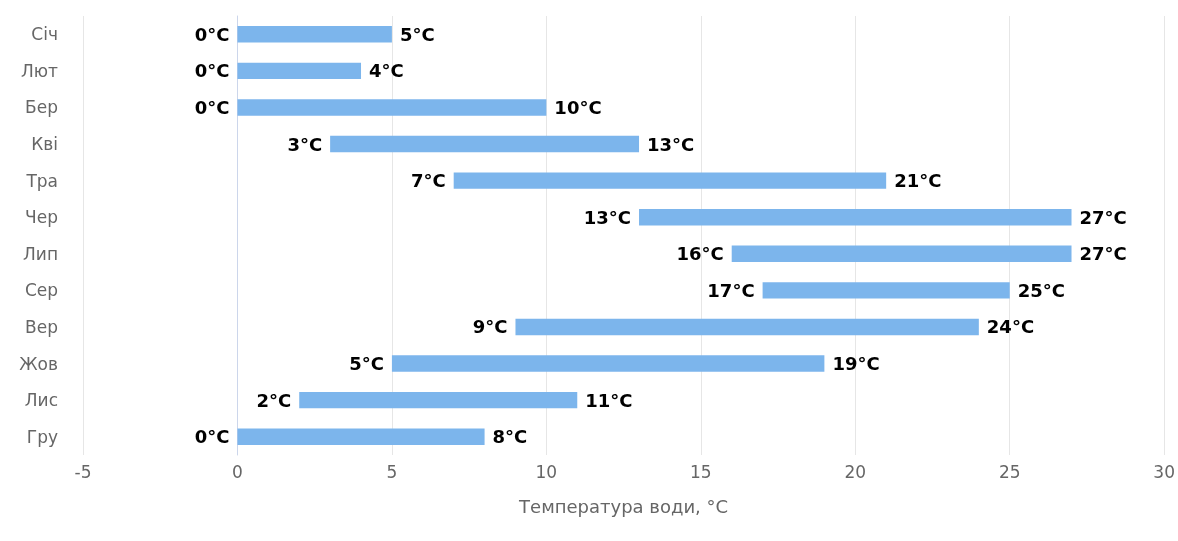  What do you see at coordinates (609, 400) in the screenshot?
I see `annotation: 11°C` at bounding box center [609, 400].